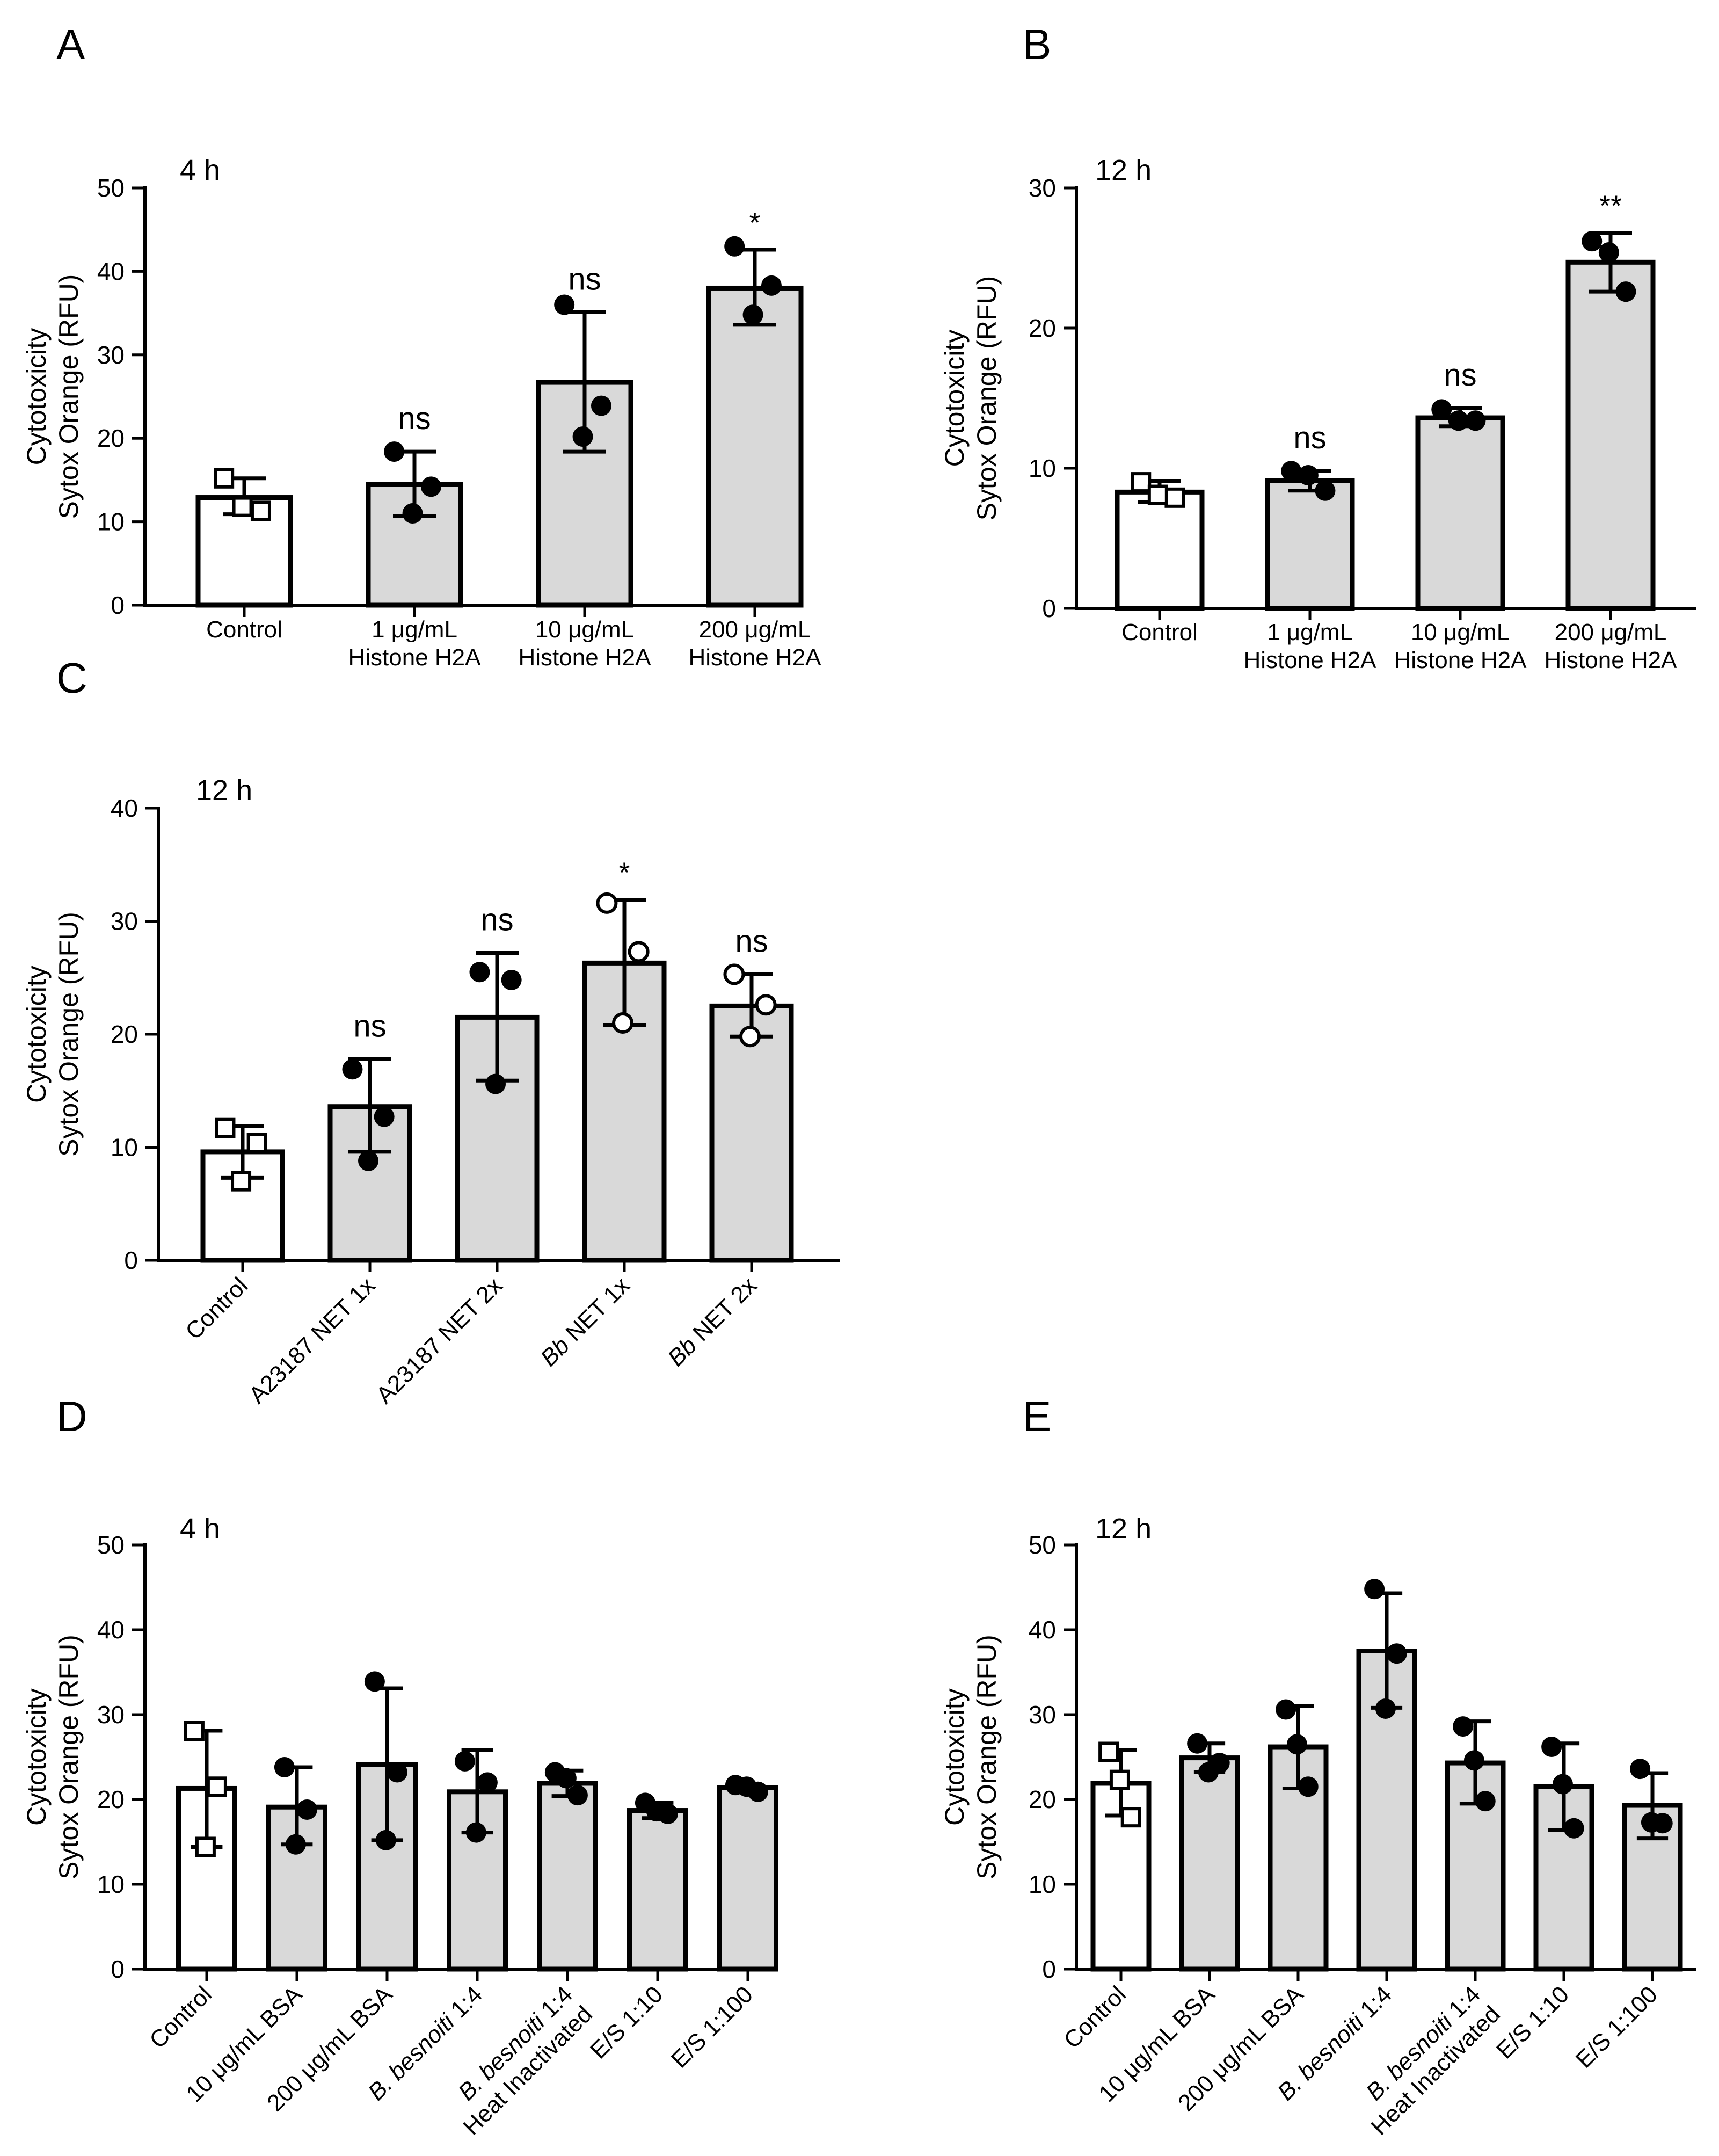 This screenshot has width=1719, height=2156. What do you see at coordinates (755, 223) in the screenshot?
I see `significance-label: *` at bounding box center [755, 223].